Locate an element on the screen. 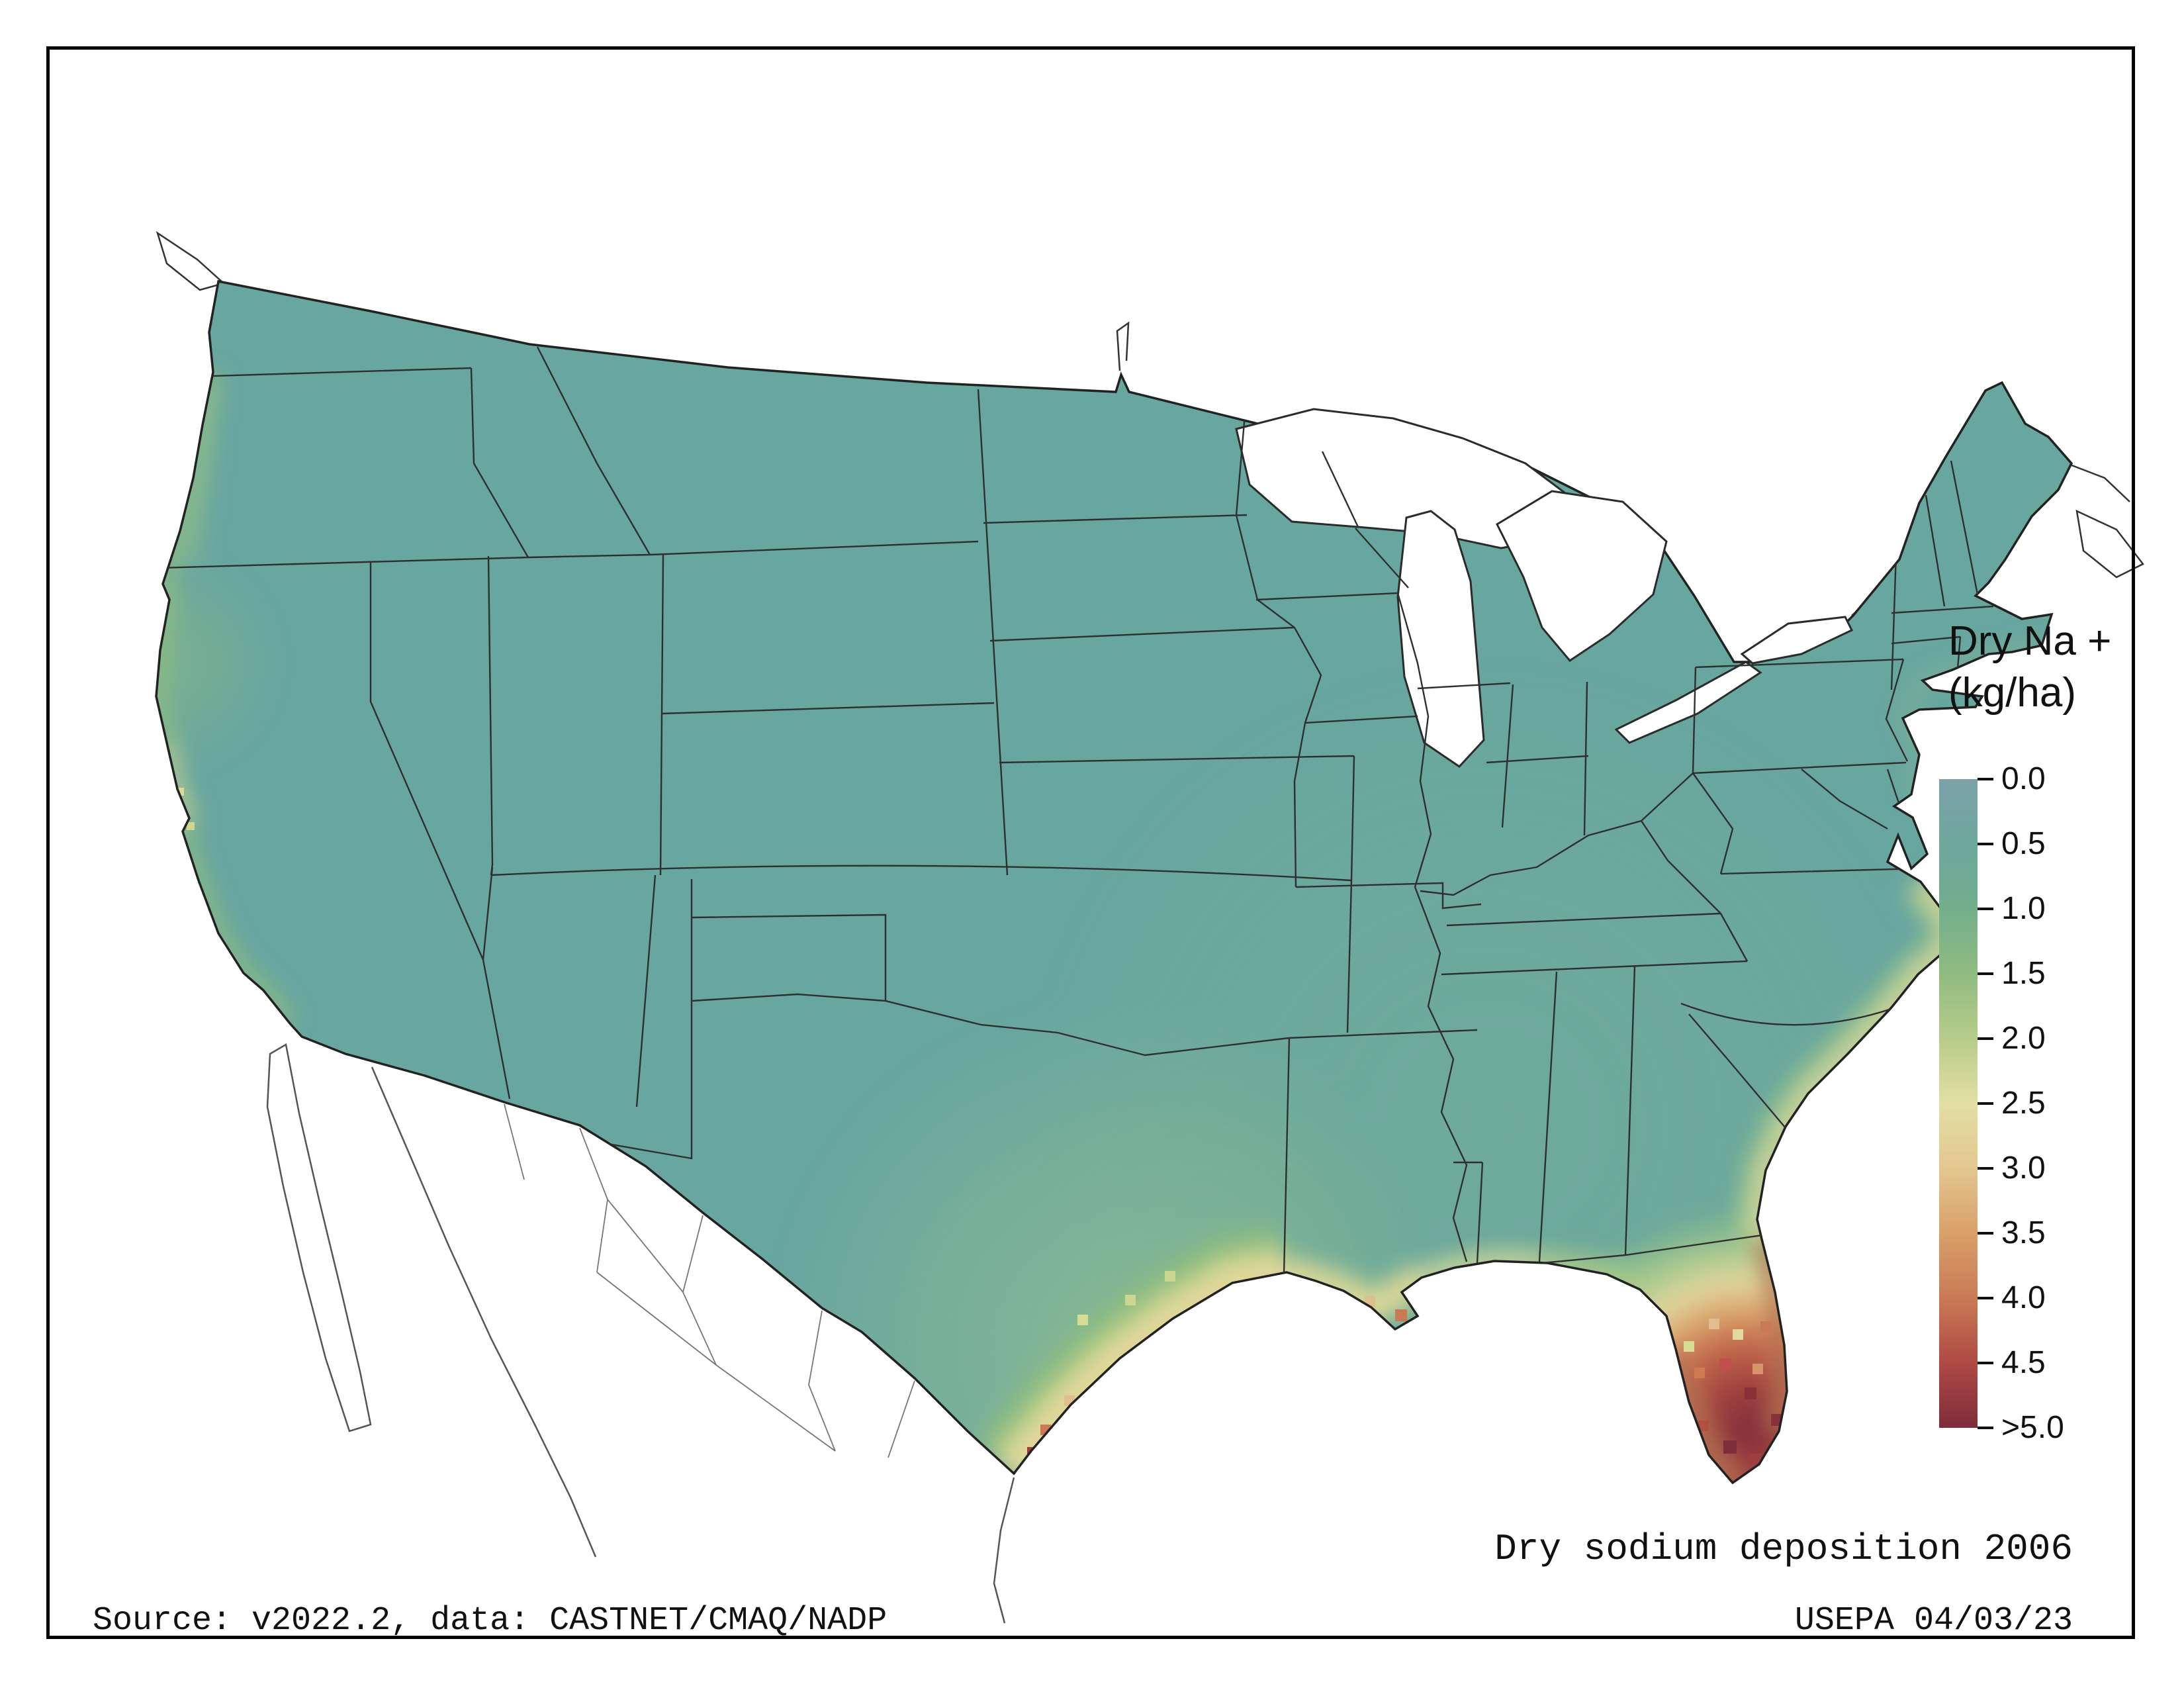  agency-date-stamp: USEPA 04/03/23 is located at coordinates (1934, 1621).